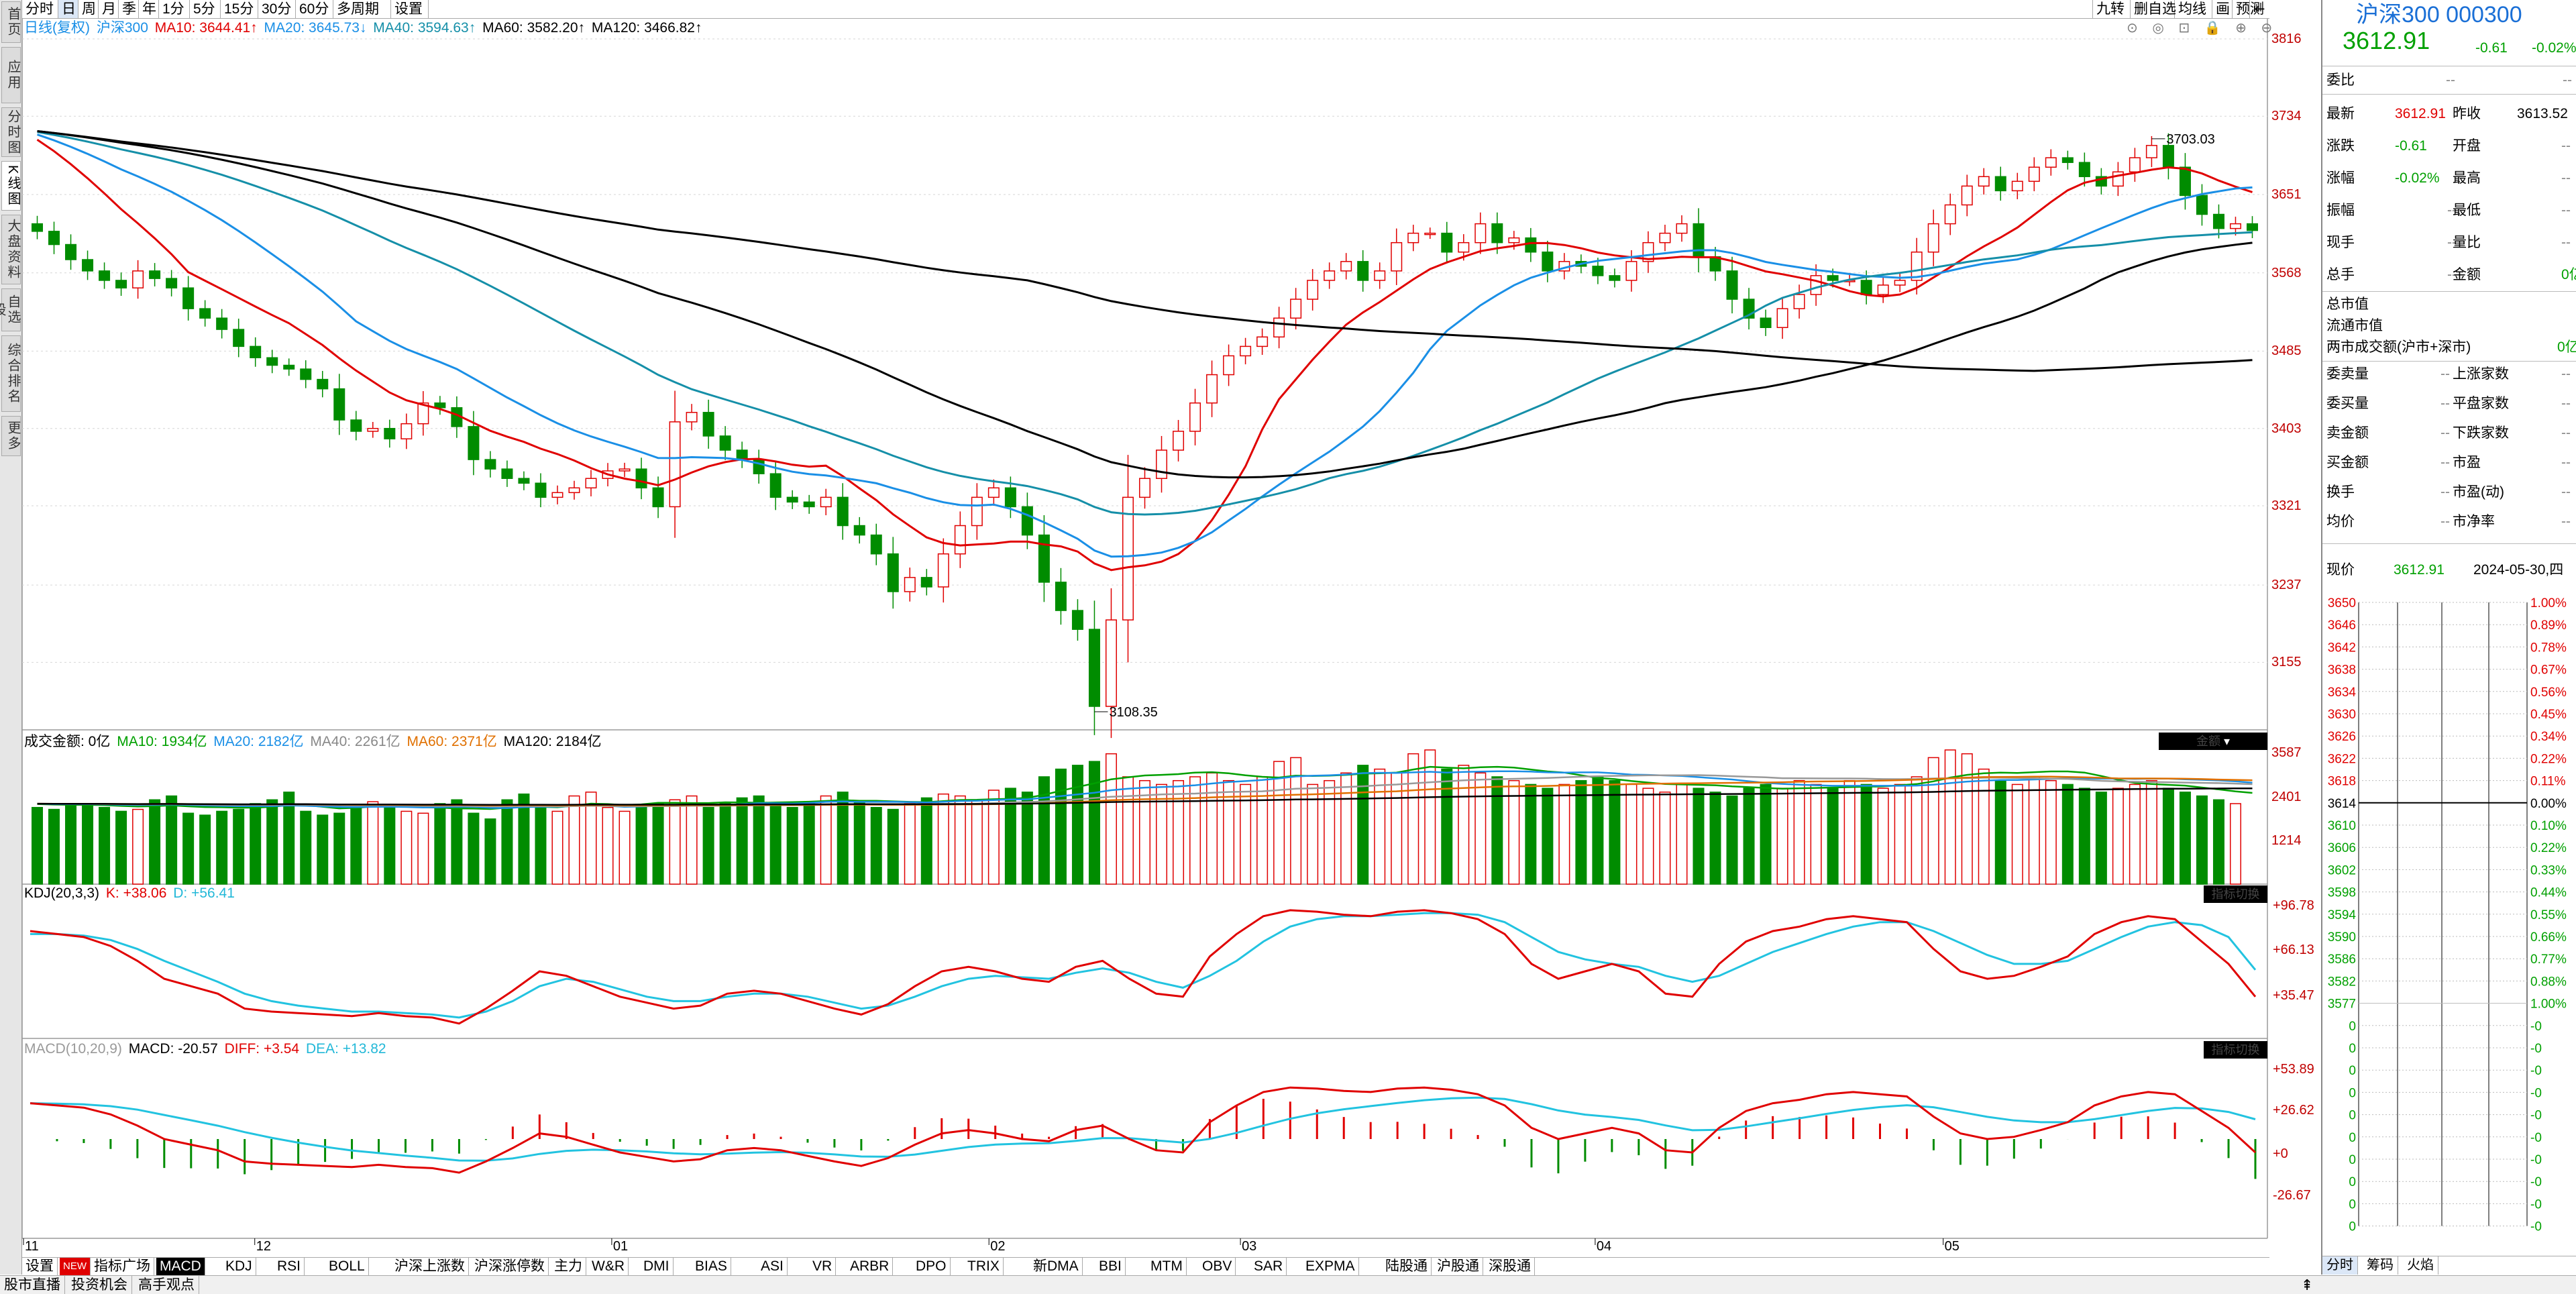 The width and height of the screenshot is (2576, 1294). What do you see at coordinates (711, 1266) in the screenshot?
I see `indicator-tab-12: BIAS` at bounding box center [711, 1266].